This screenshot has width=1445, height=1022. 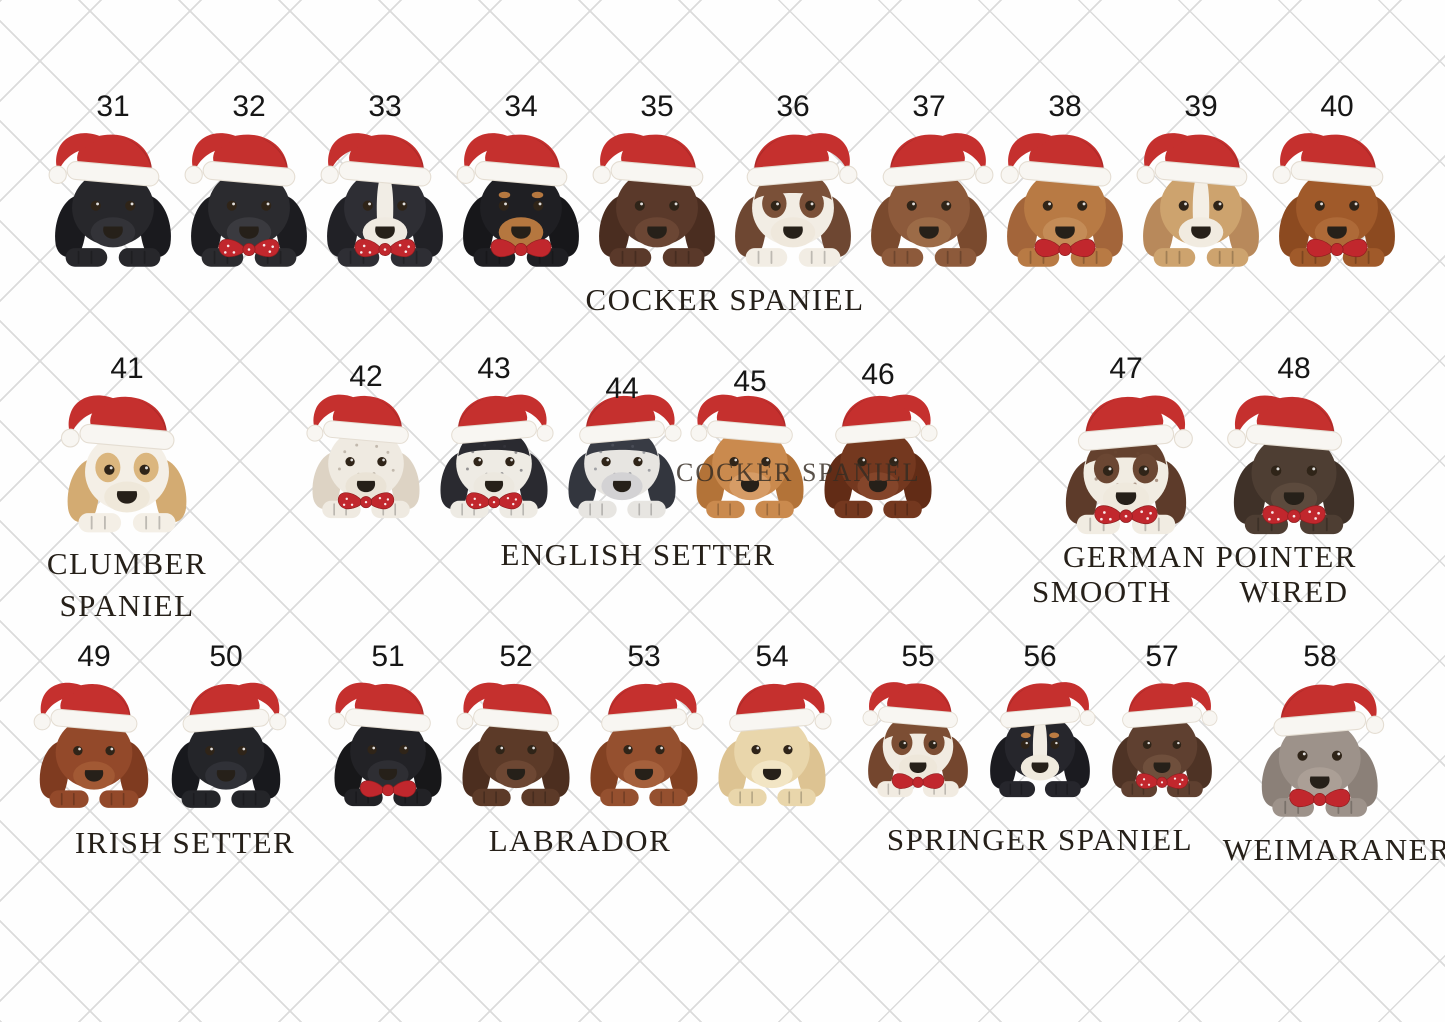 I want to click on dog-item: 33, so click(x=385, y=180).